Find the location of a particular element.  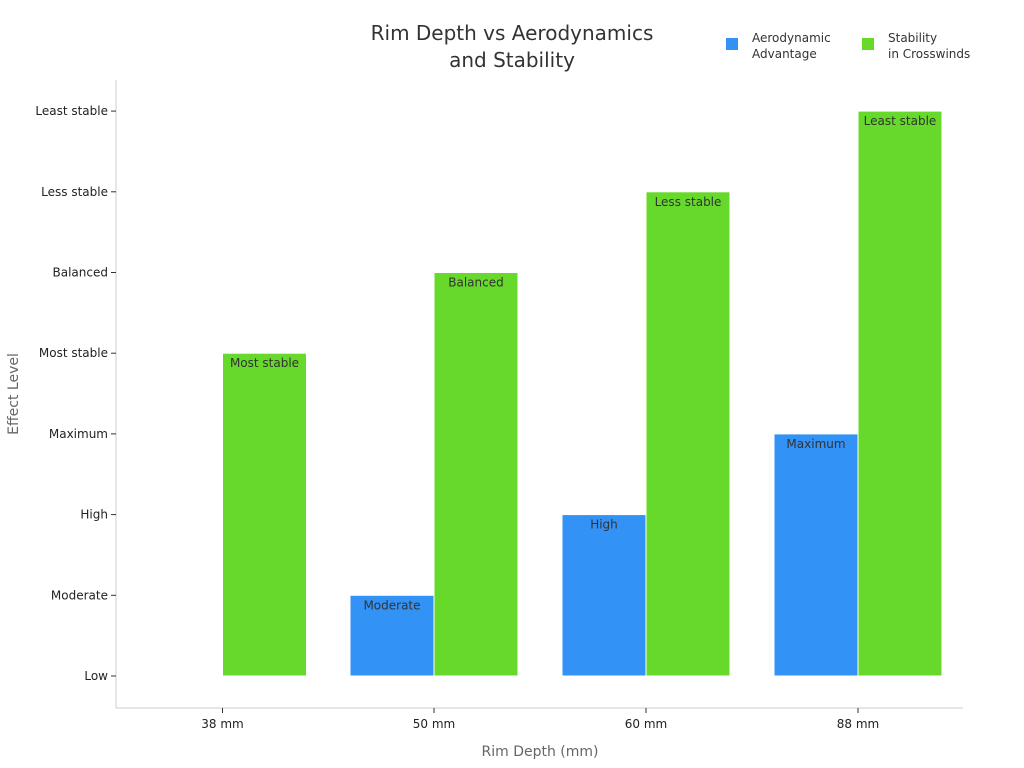

legend-label-stability: Stability in Crosswinds is located at coordinates (929, 46).